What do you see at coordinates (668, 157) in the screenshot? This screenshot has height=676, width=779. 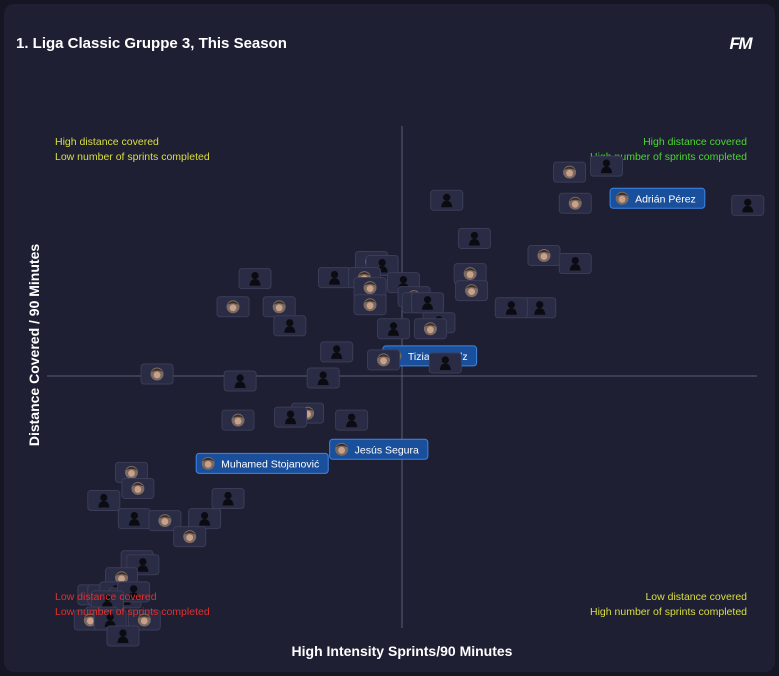 I see `quadrant-top-right-line2: High number of sprints completed` at bounding box center [668, 157].